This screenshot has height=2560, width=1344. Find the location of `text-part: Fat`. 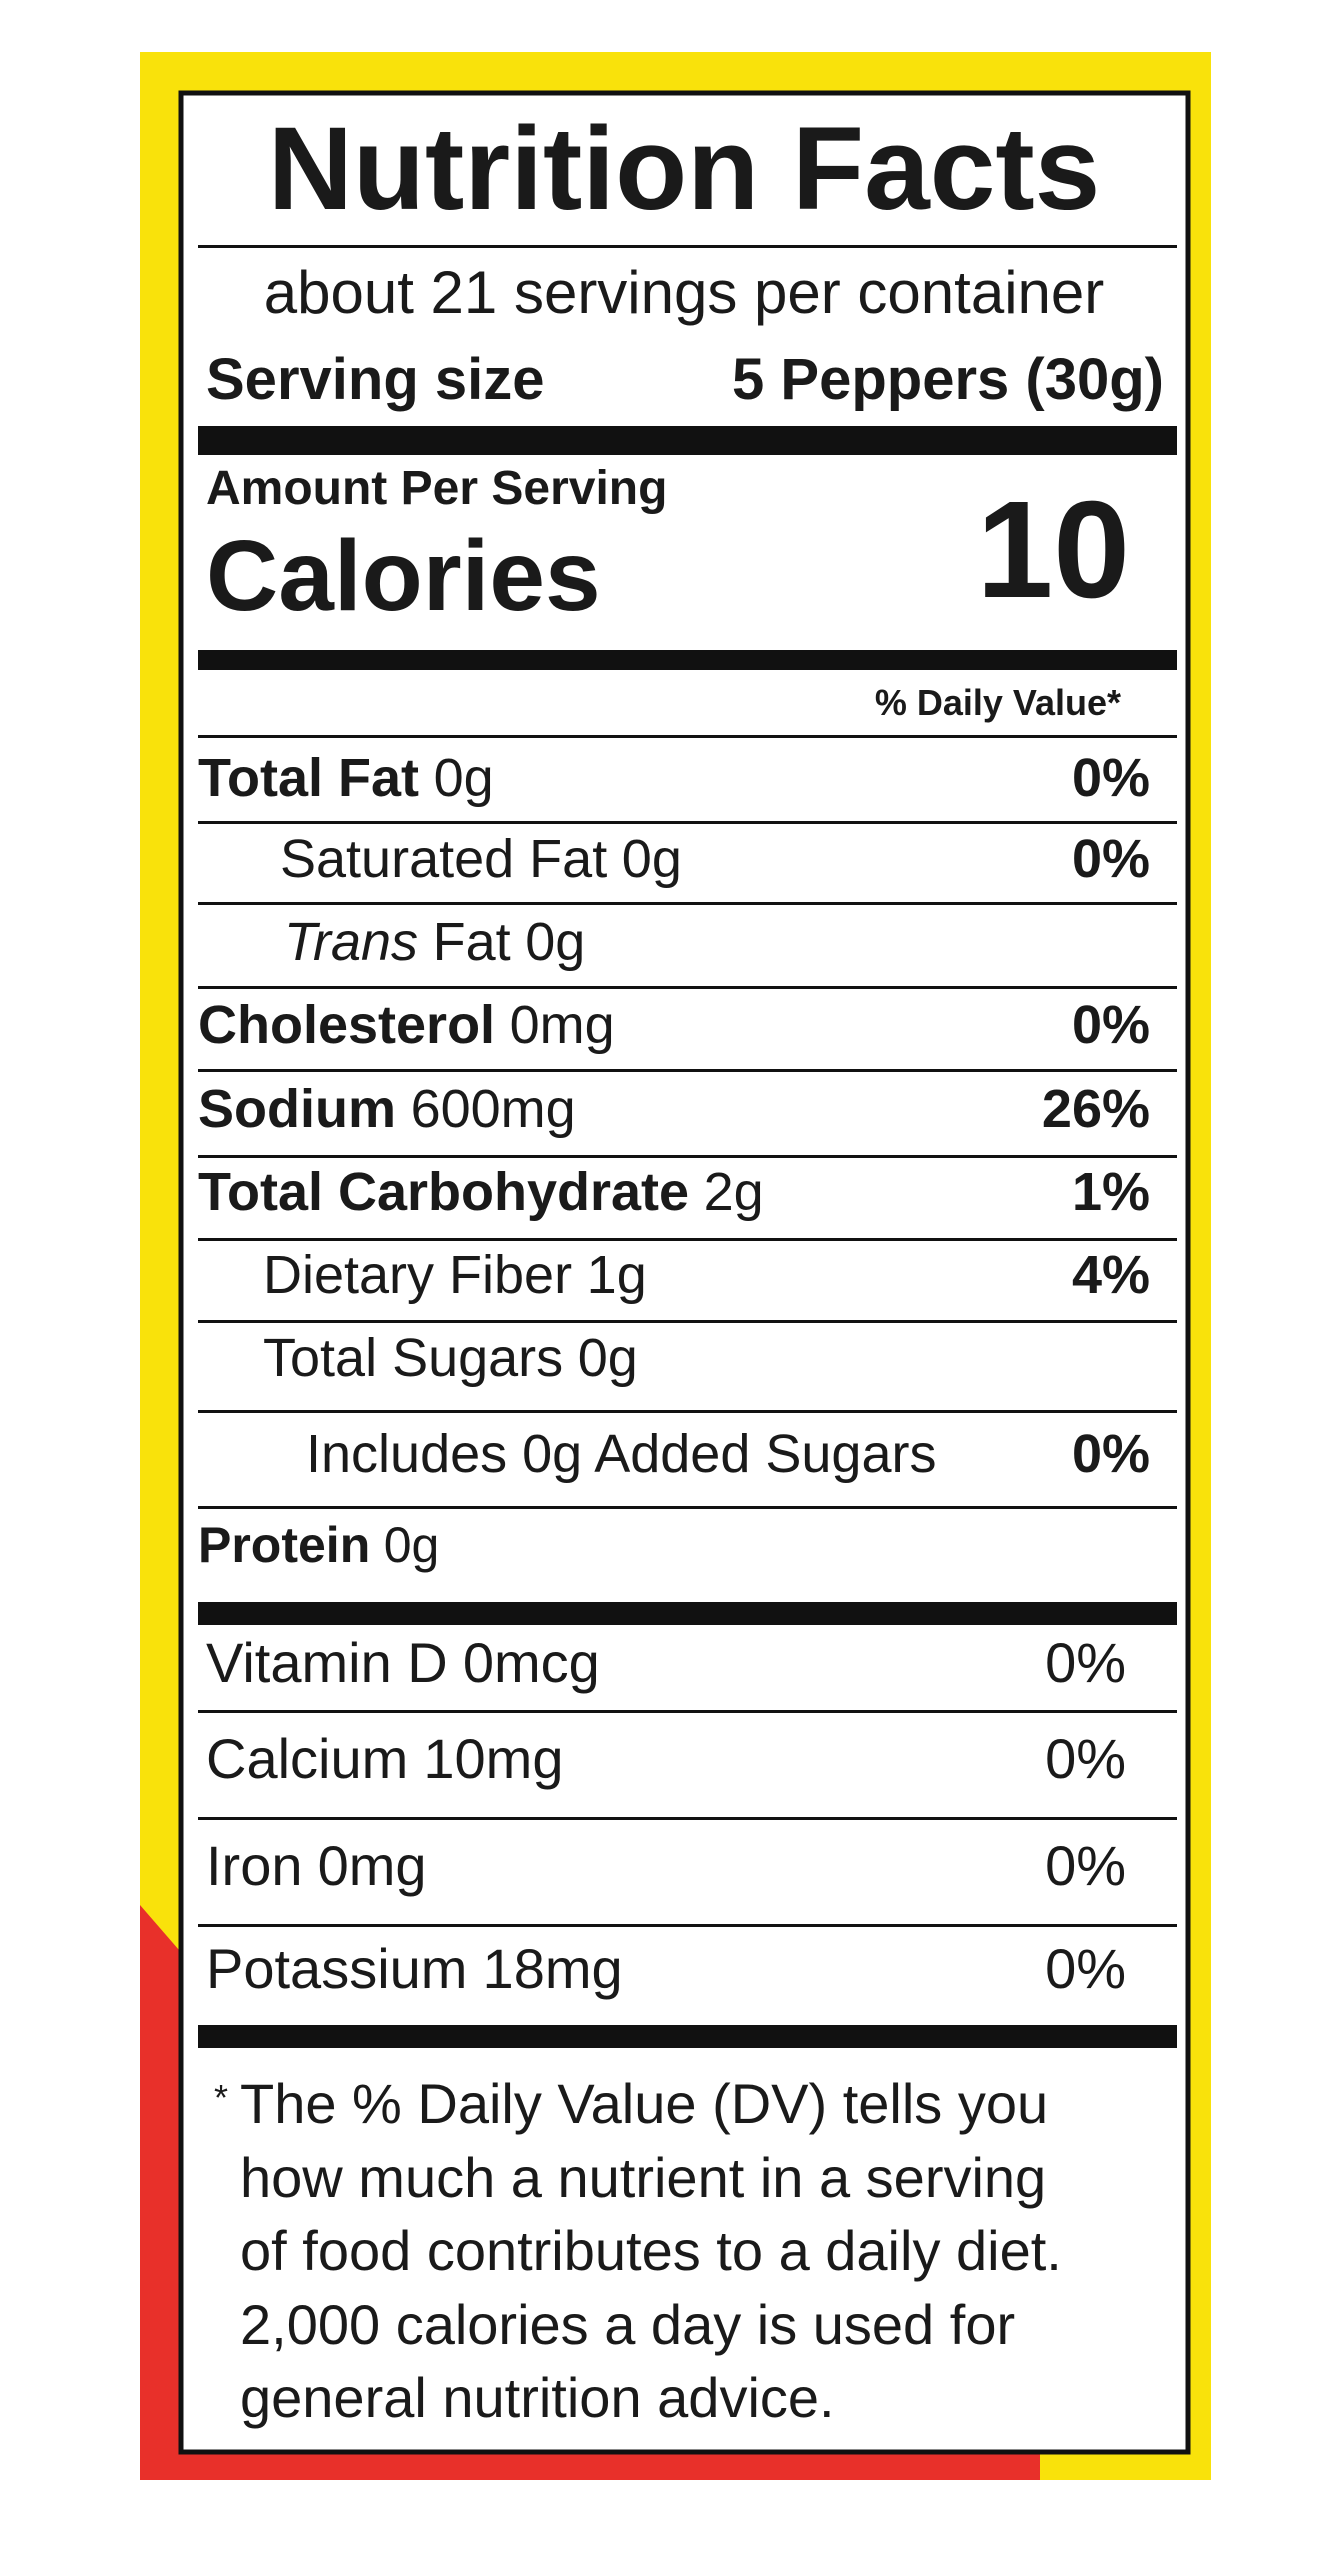

text-part: Fat is located at coordinates (472, 942).